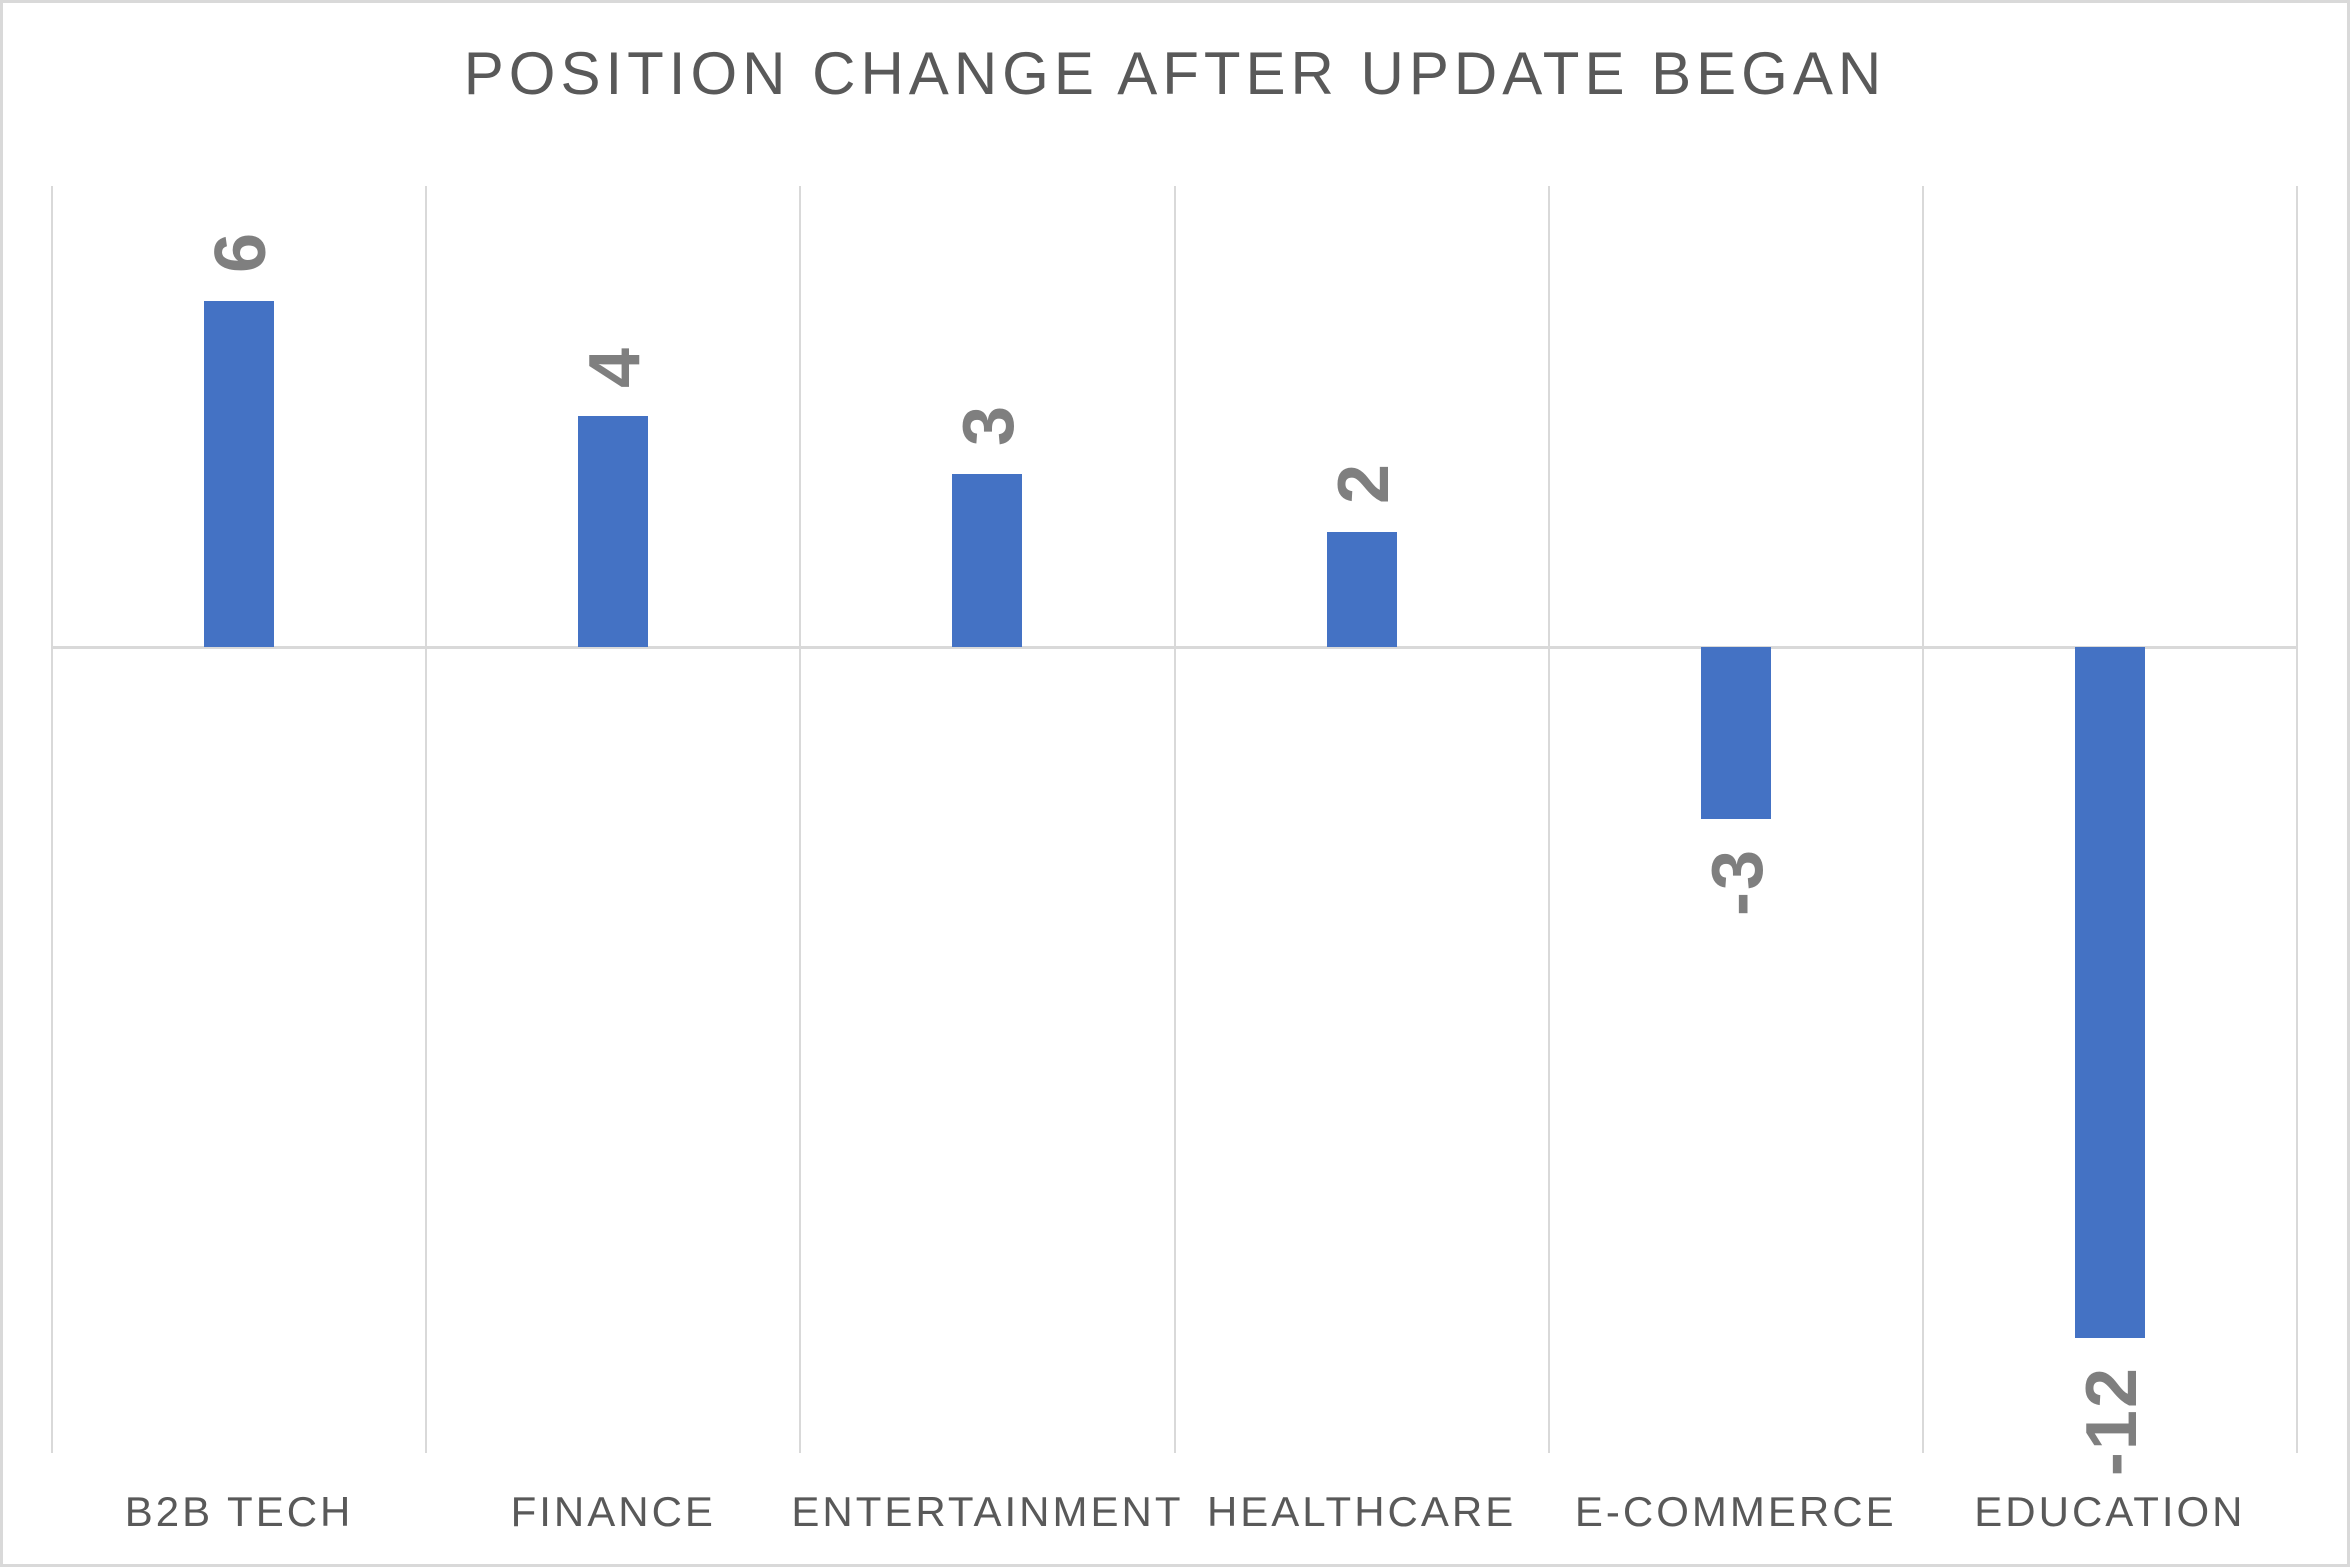  I want to click on x-axis-zero-line, so click(1174, 647).